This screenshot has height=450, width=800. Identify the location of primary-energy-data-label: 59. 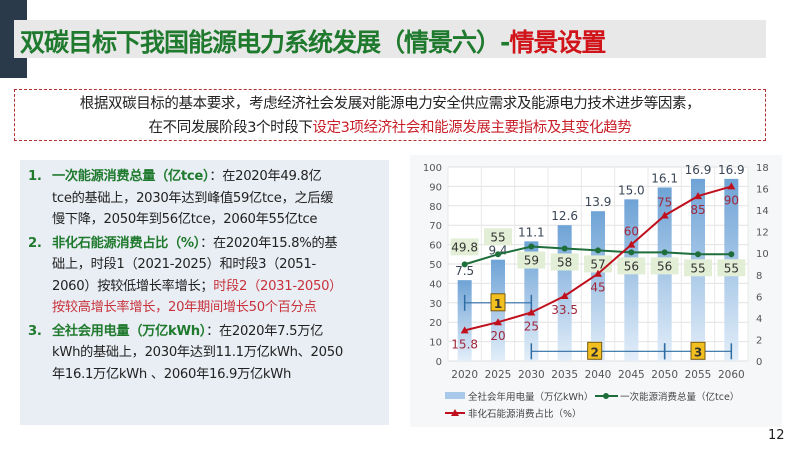
(531, 261).